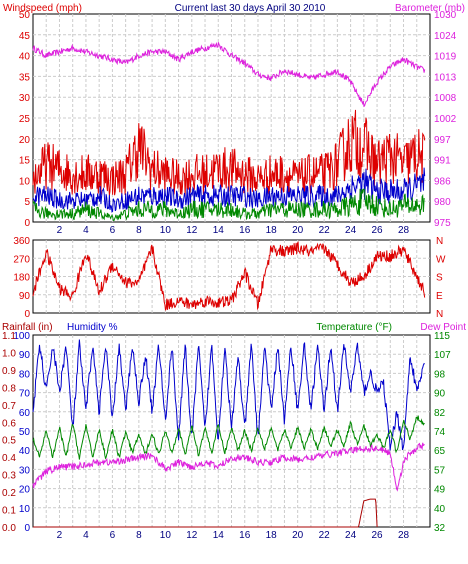 This screenshot has height=564, width=468. Describe the element at coordinates (442, 161) in the screenshot. I see `right-tick-label: 991` at that location.